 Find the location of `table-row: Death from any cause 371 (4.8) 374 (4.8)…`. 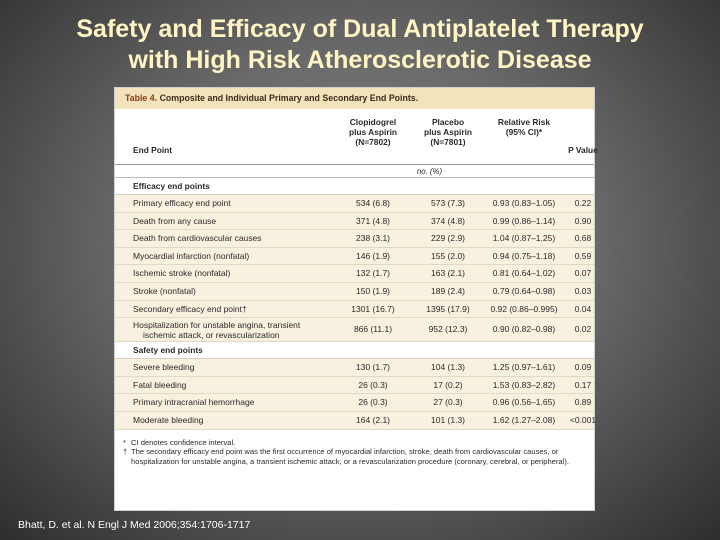

table-row: Death from any cause 371 (4.8) 374 (4.8)… is located at coordinates (354, 221).